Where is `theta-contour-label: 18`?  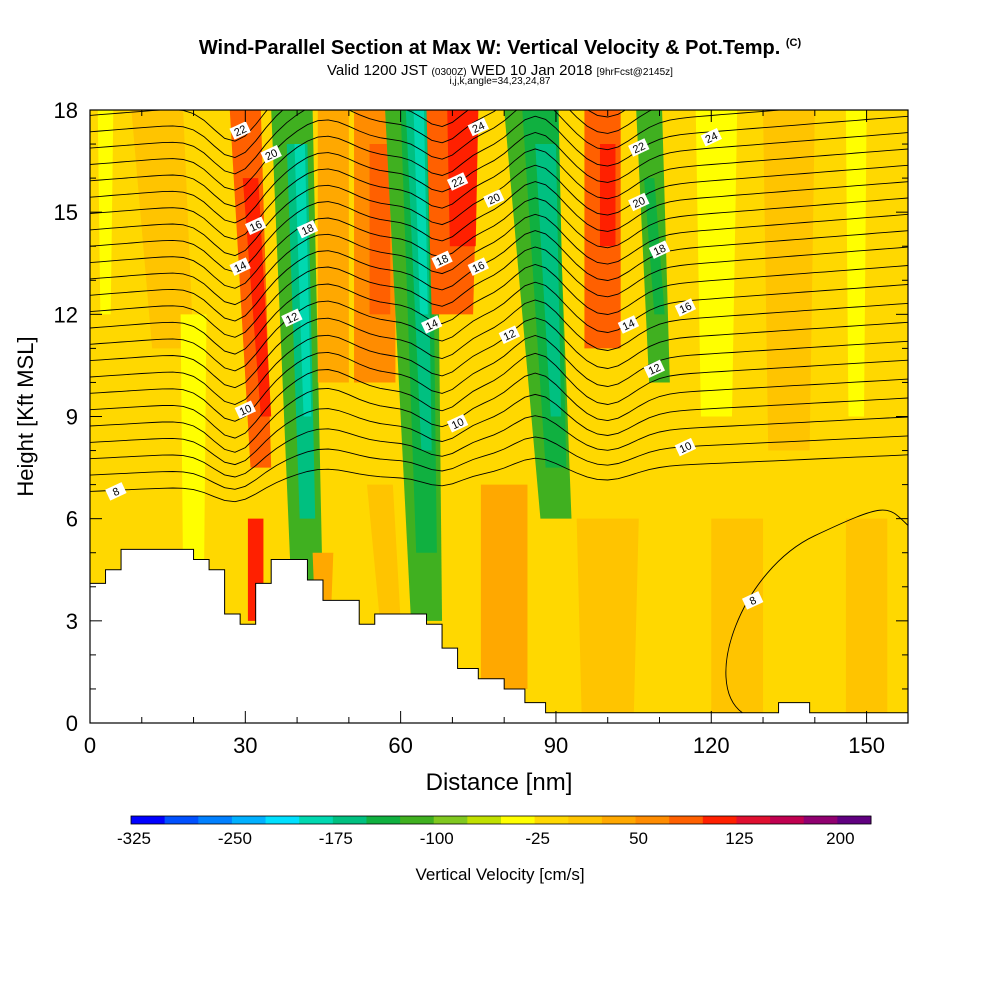 theta-contour-label: 18 is located at coordinates (442, 260).